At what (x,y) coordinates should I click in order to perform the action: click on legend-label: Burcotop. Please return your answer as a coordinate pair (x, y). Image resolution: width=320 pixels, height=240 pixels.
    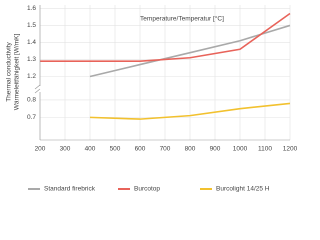
    Looking at the image, I should click on (147, 189).